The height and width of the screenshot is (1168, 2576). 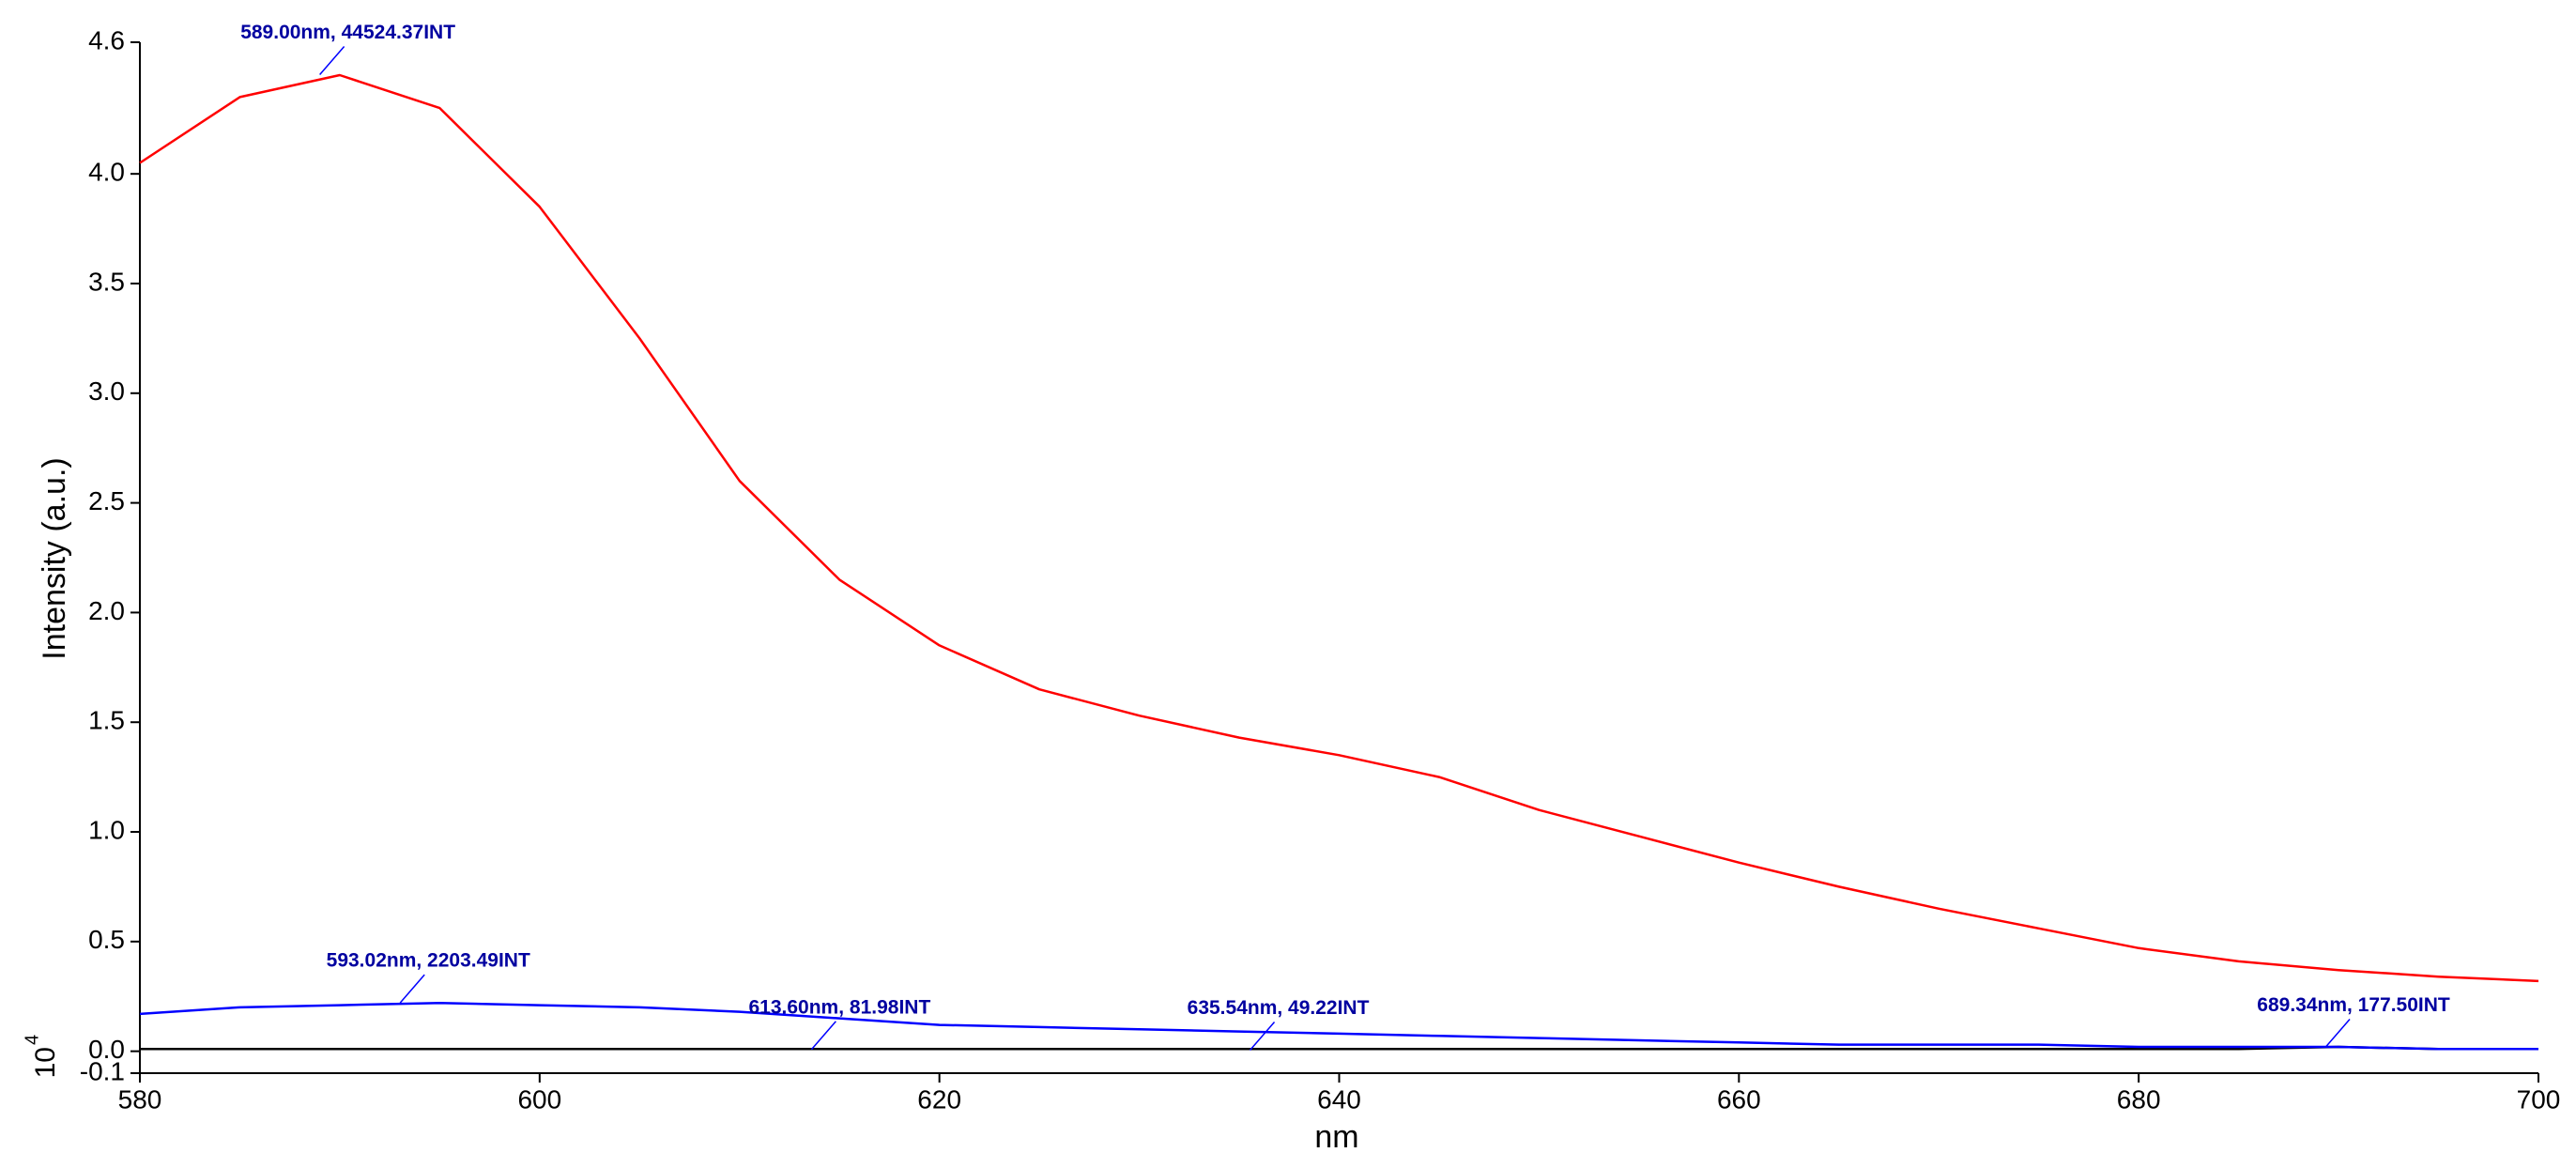 I want to click on y-tick-label: 3.5, so click(x=107, y=281).